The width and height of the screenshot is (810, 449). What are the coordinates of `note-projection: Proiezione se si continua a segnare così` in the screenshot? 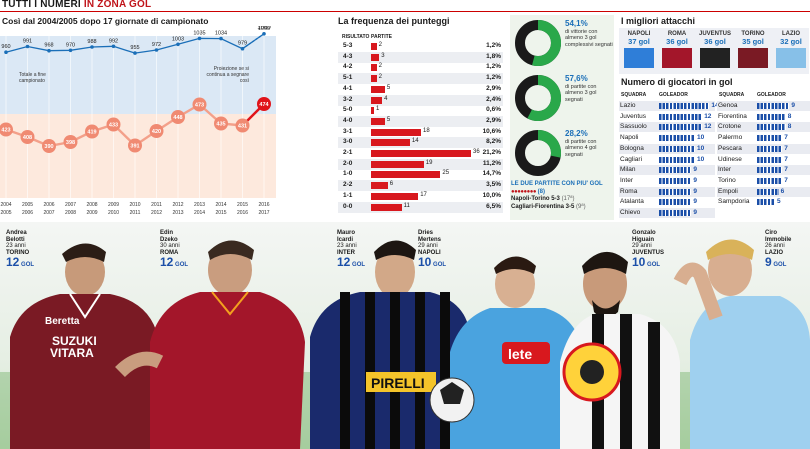 It's located at (227, 75).